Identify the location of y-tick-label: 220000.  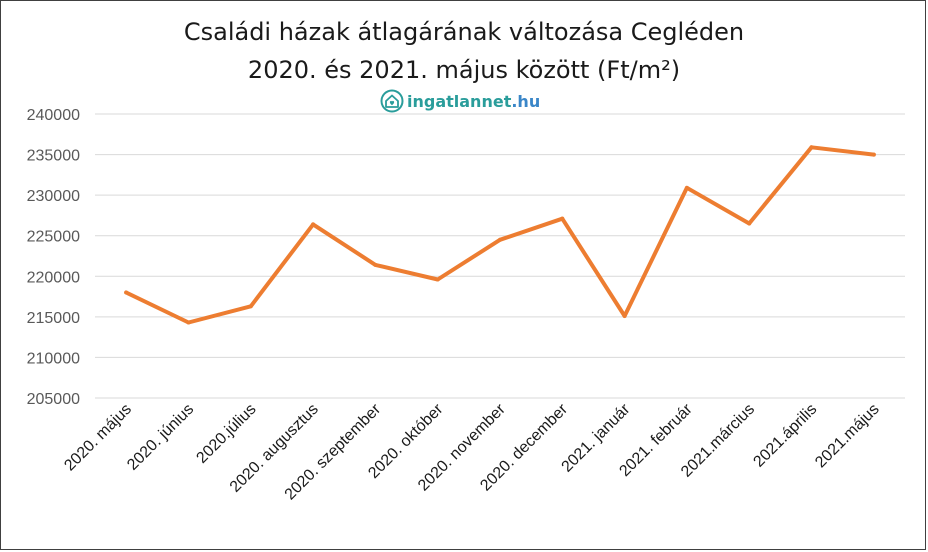
(53, 277).